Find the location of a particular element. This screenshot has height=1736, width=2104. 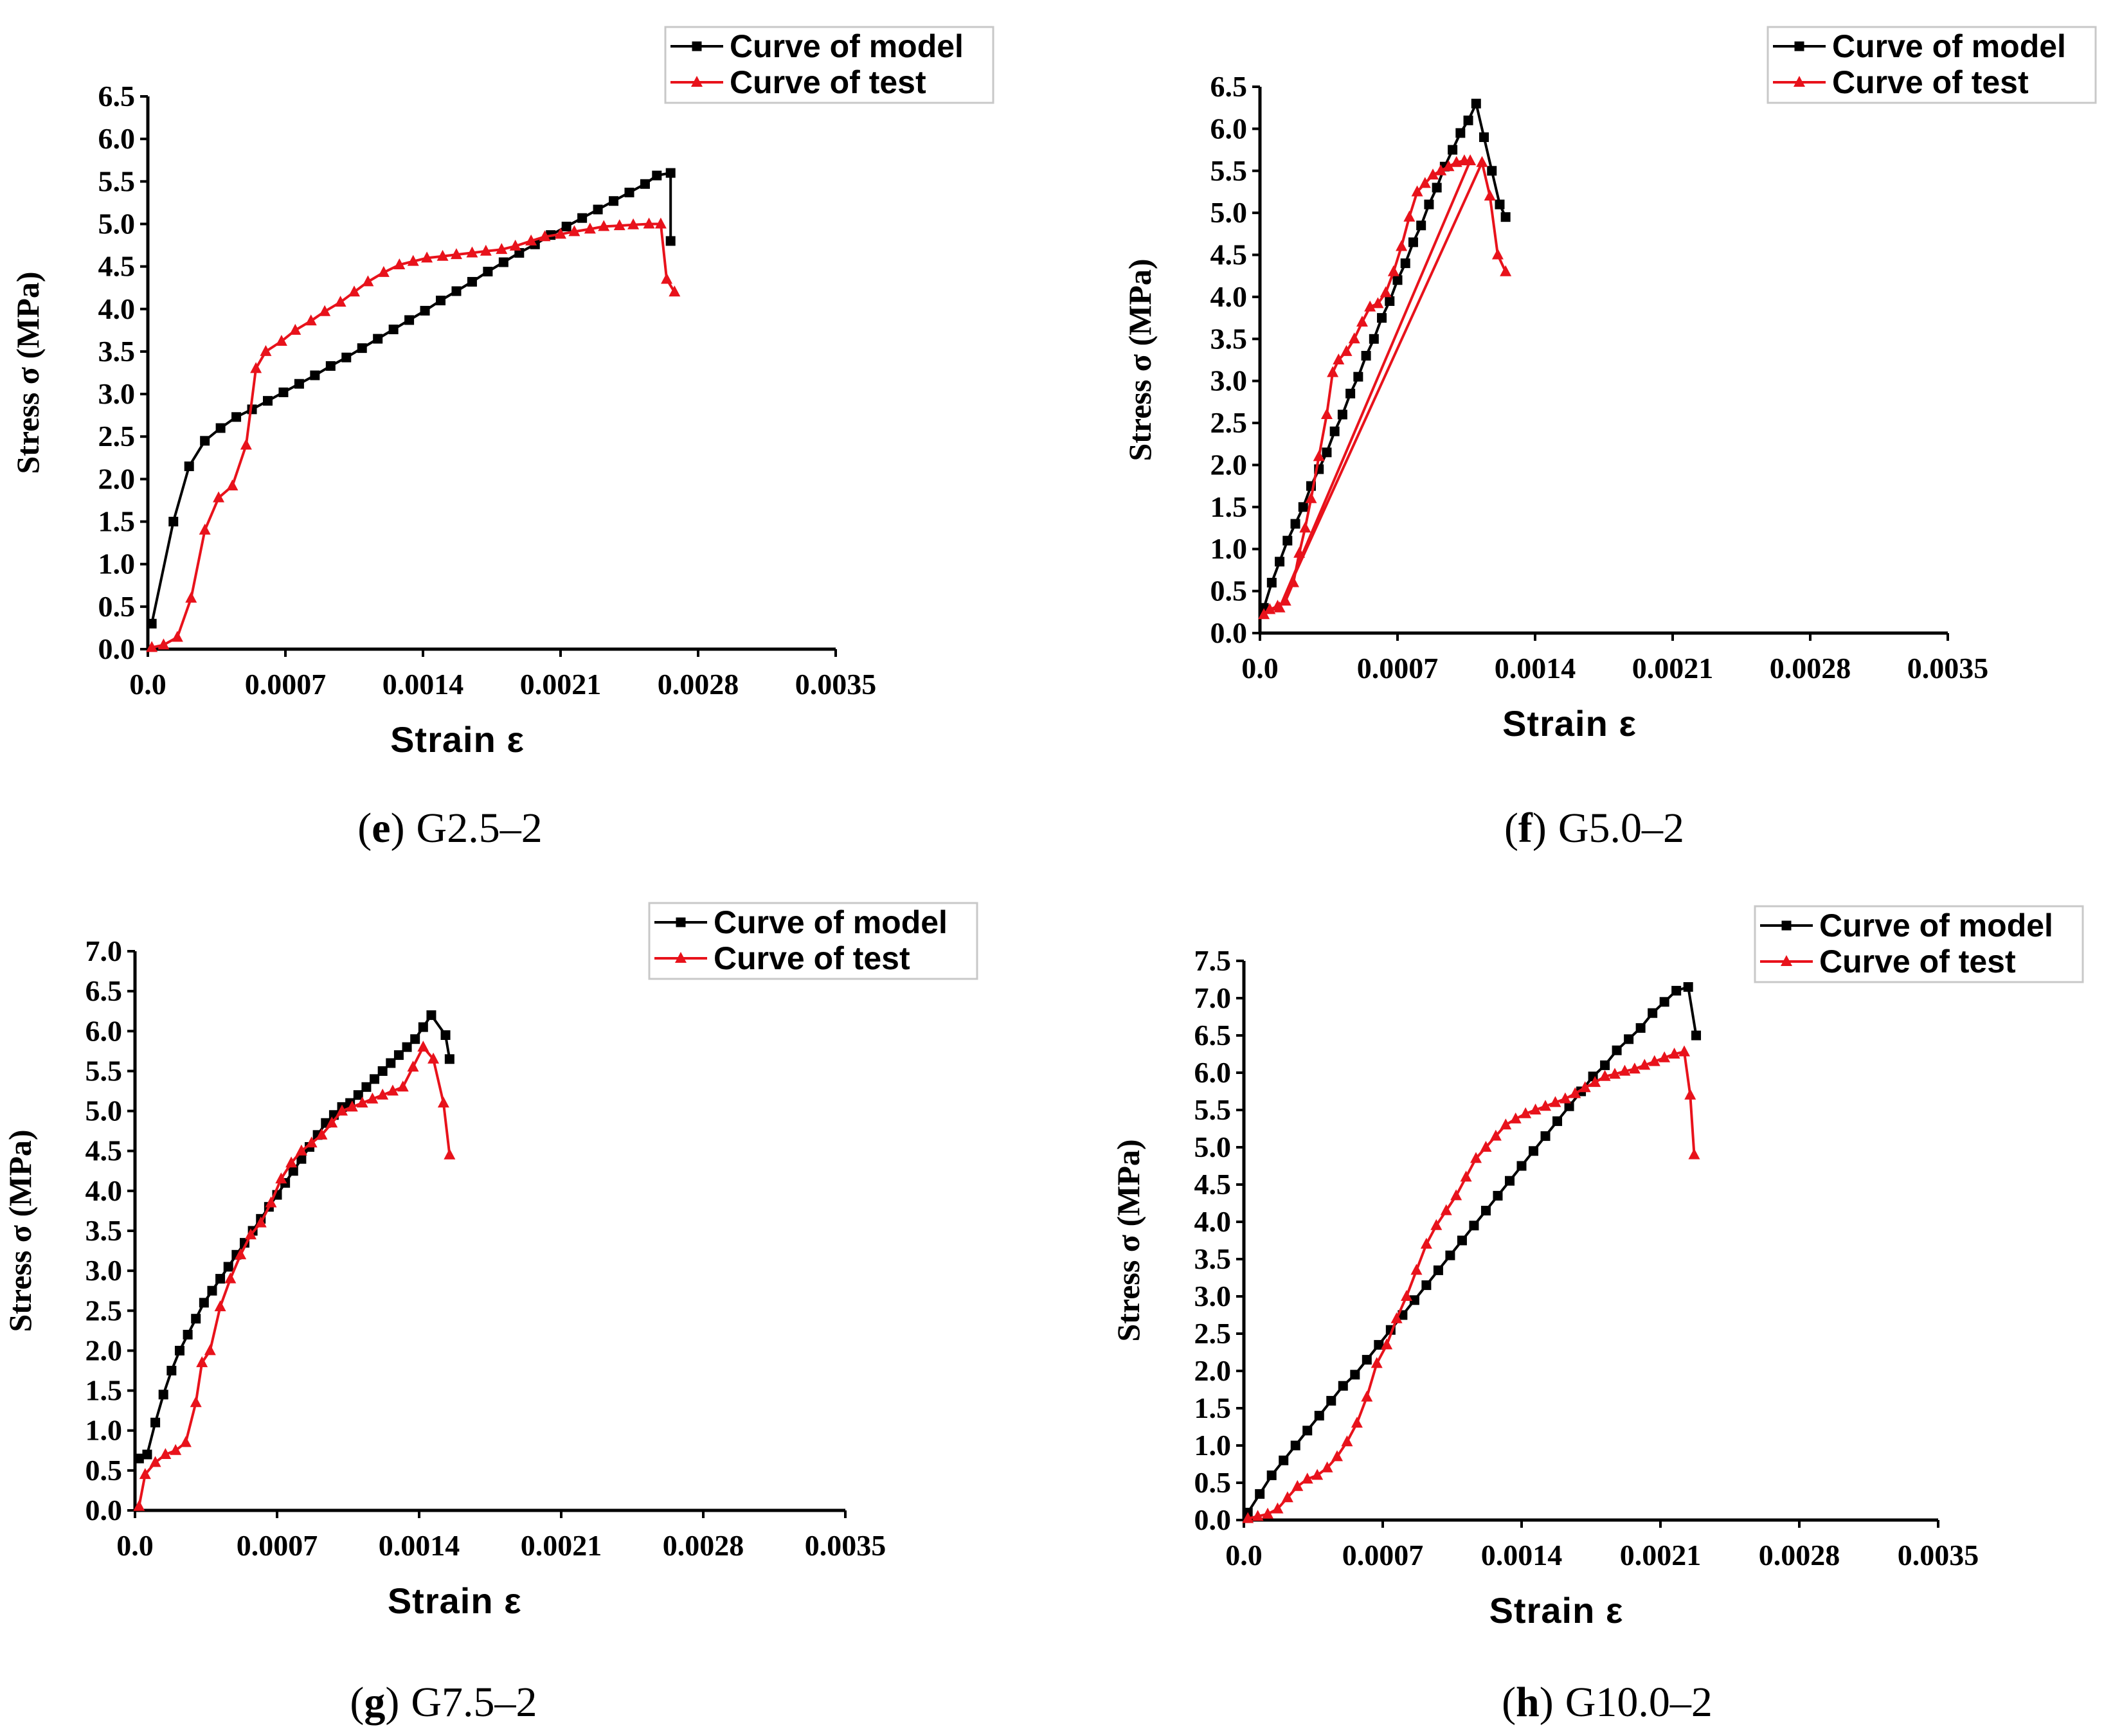

y-axis-title: Stress σ (MPa) is located at coordinates (1128, 1240).